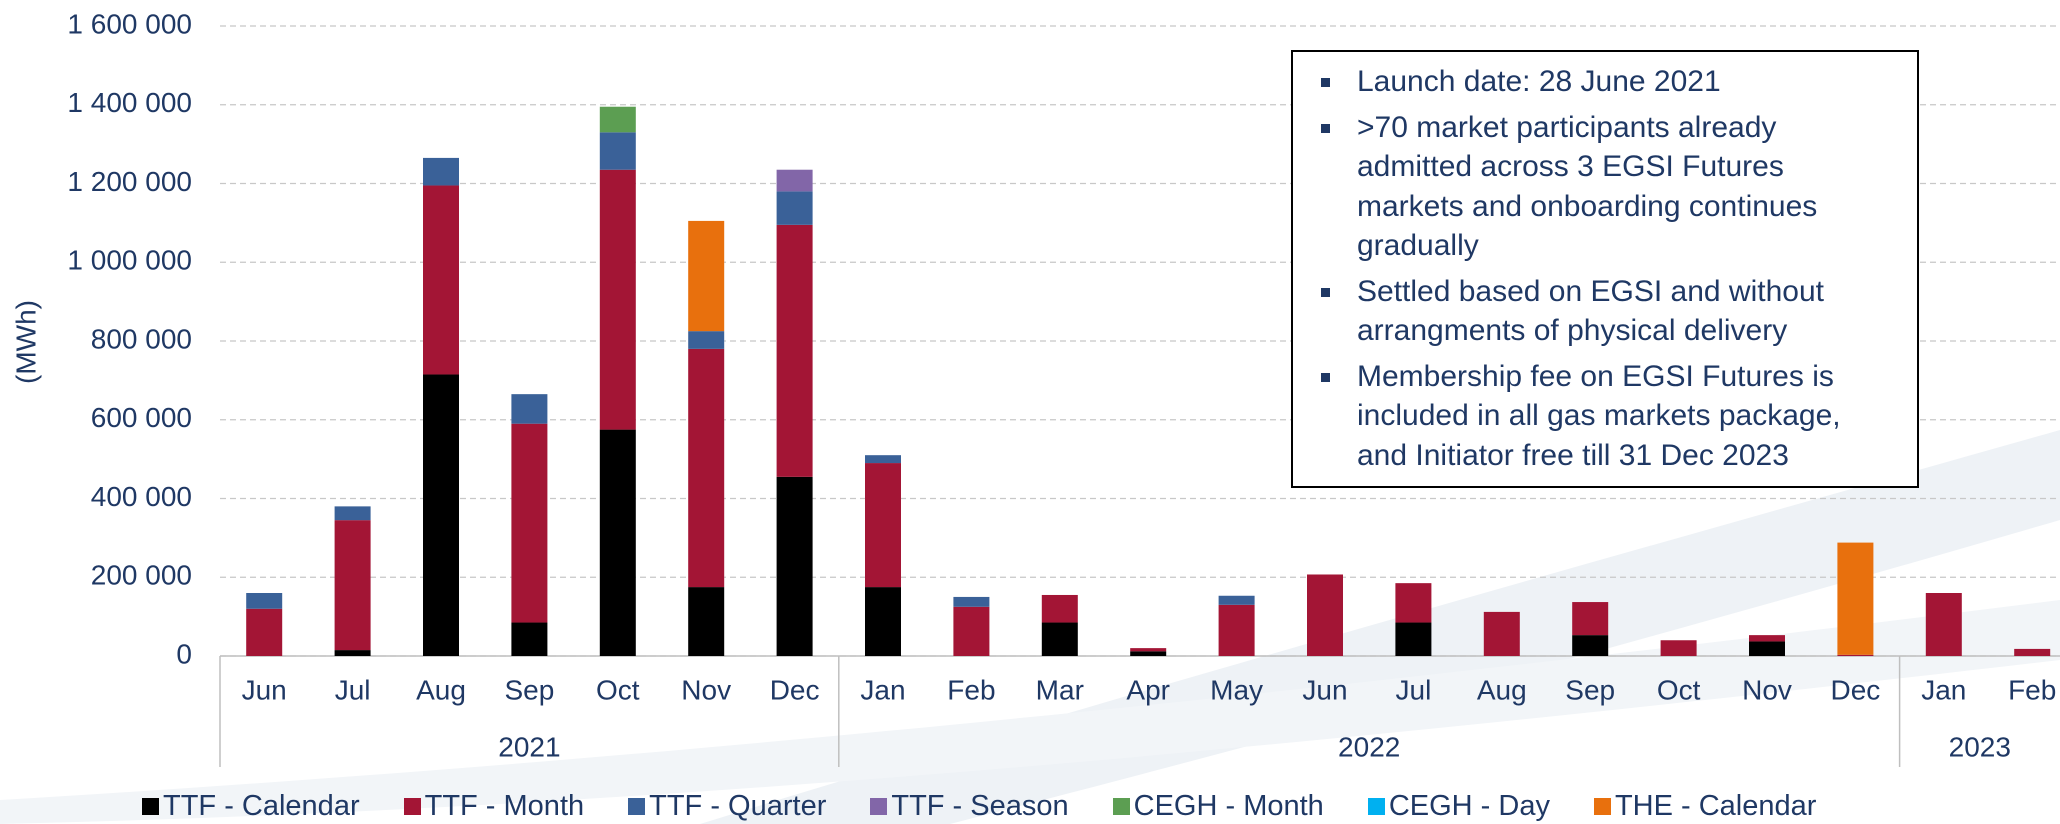 Image resolution: width=2060 pixels, height=824 pixels. What do you see at coordinates (1980, 746) in the screenshot?
I see `group-label: 2023` at bounding box center [1980, 746].